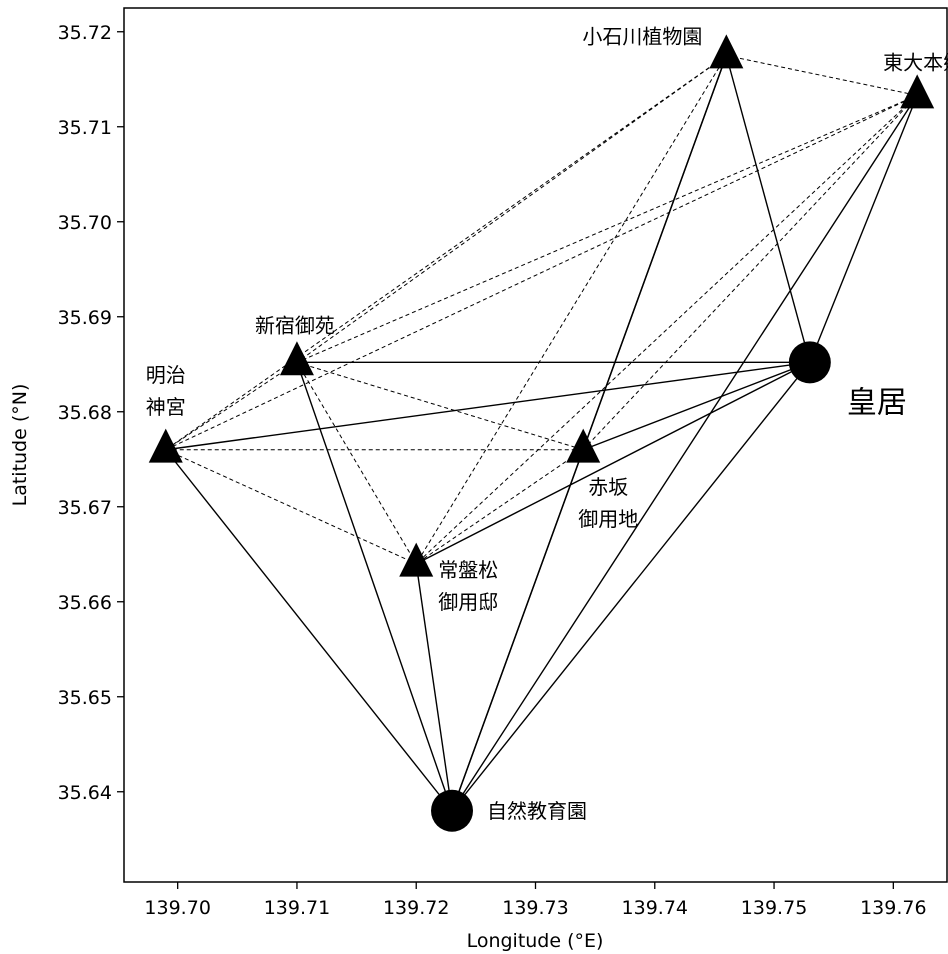 The width and height of the screenshot is (948, 954). I want to click on label-tokiwamatsu: 常盤松御用邸, so click(468, 586).